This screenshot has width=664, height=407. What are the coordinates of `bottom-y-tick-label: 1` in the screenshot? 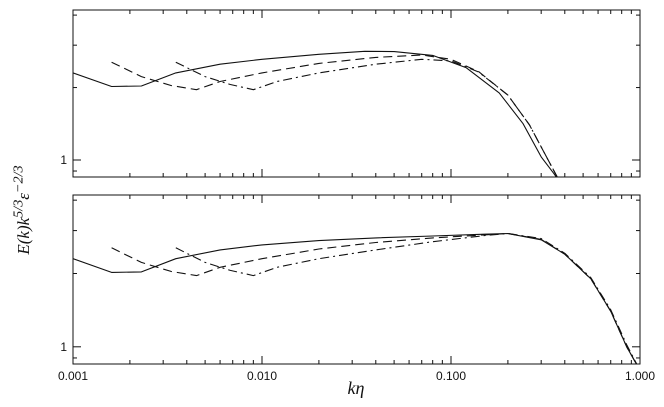 It's located at (63, 347).